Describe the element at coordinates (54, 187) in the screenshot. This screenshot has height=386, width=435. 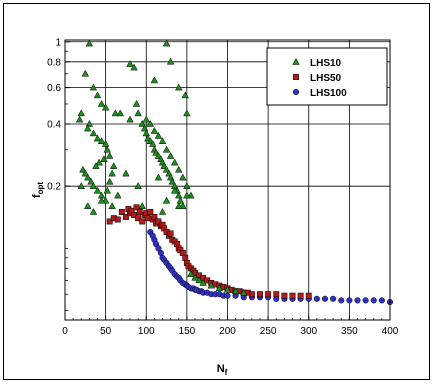
I see `y-tick-label: 0.2` at that location.